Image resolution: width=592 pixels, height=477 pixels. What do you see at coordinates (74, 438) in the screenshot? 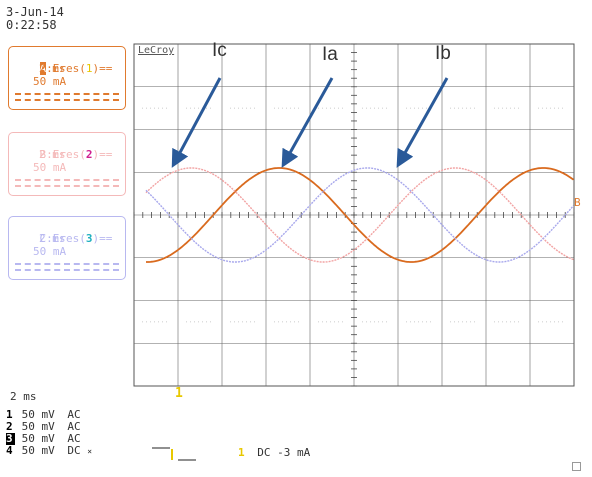
I see `channel-3-coupling: AC` at bounding box center [74, 438].